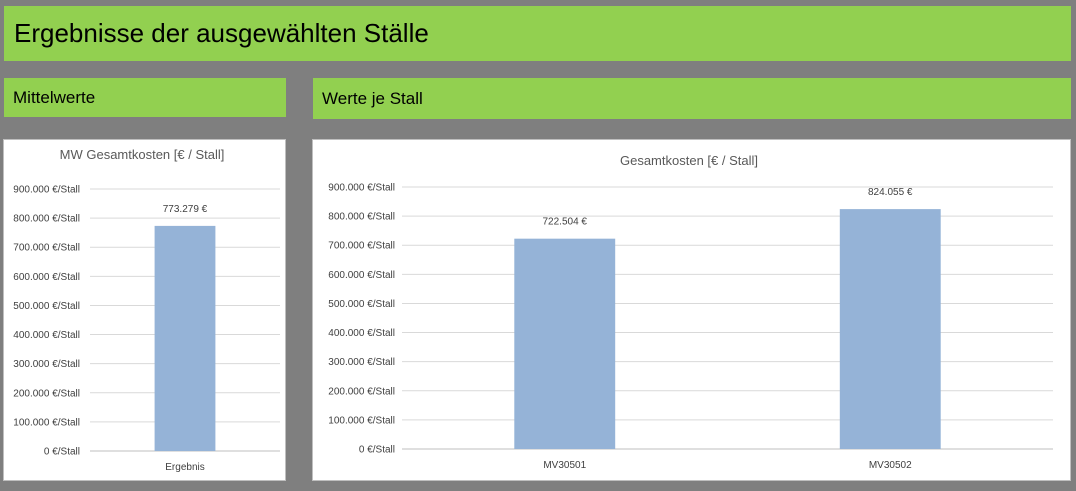 This screenshot has width=1076, height=491. I want to click on category-label: MV30501, so click(564, 465).